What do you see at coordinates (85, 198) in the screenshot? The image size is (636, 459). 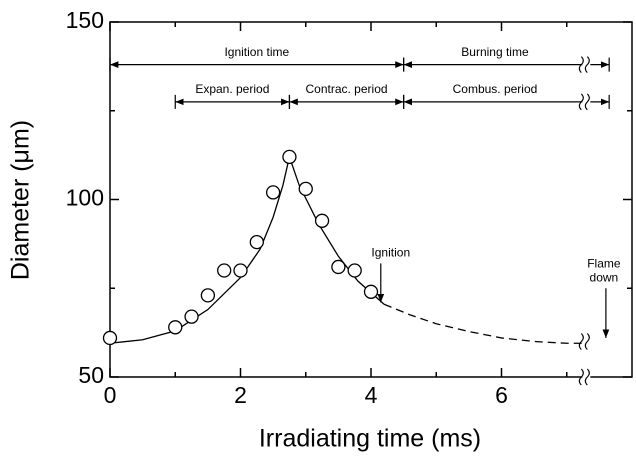 I see `y-tick-label: 100` at bounding box center [85, 198].